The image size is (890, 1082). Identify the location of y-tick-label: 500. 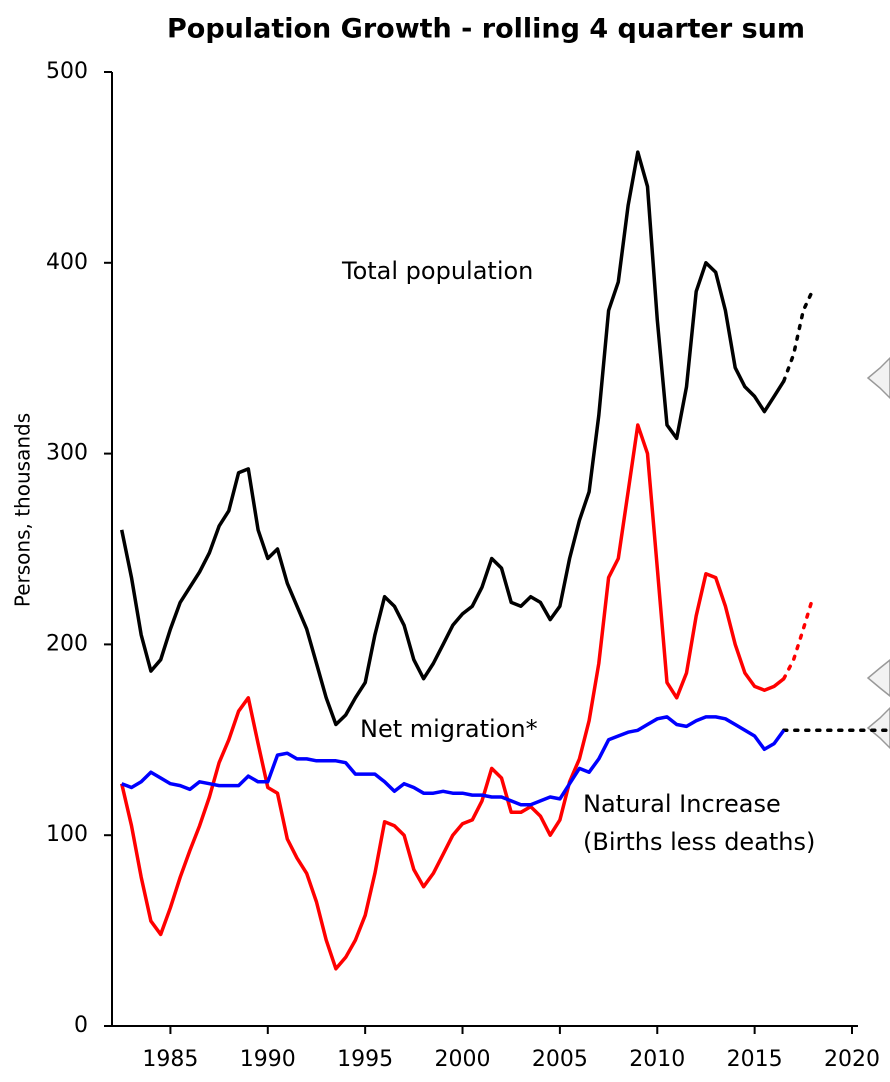
(67, 71).